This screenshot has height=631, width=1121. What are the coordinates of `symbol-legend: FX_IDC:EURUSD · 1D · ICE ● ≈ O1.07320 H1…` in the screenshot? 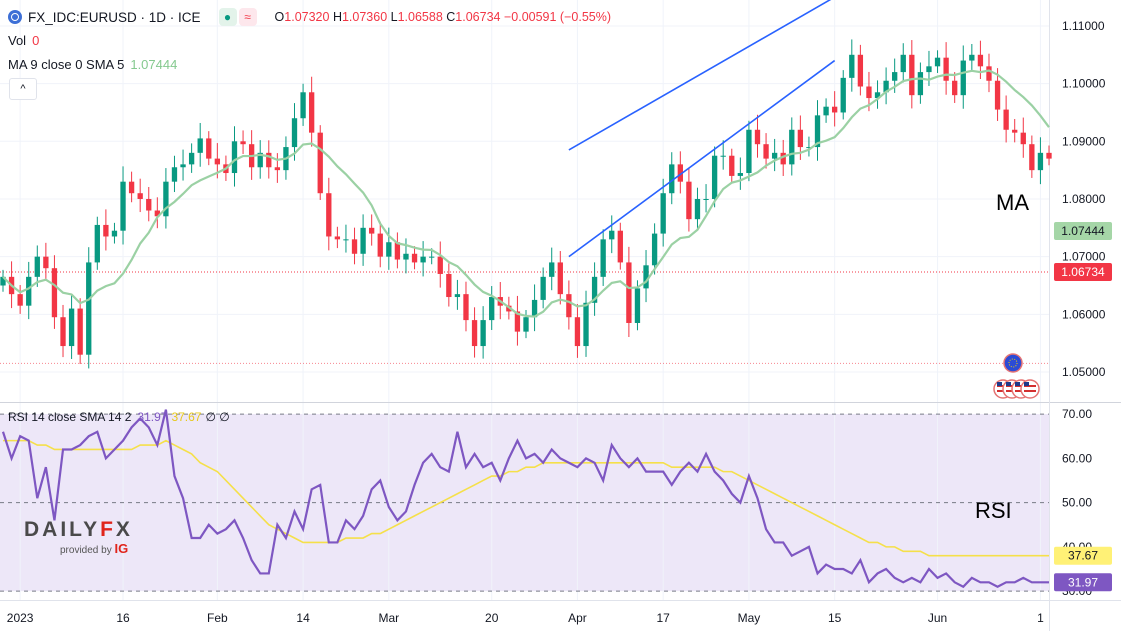 It's located at (309, 17).